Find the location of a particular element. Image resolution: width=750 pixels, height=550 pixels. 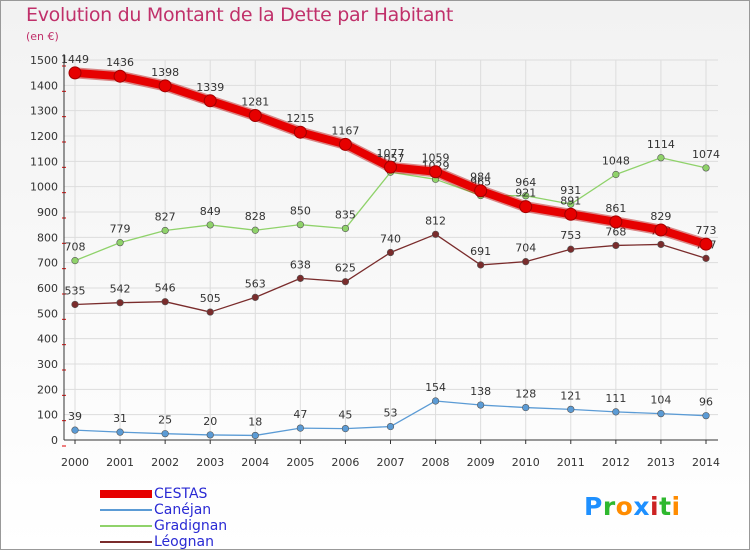

data-label-can-jan: 128 is located at coordinates (525, 394).